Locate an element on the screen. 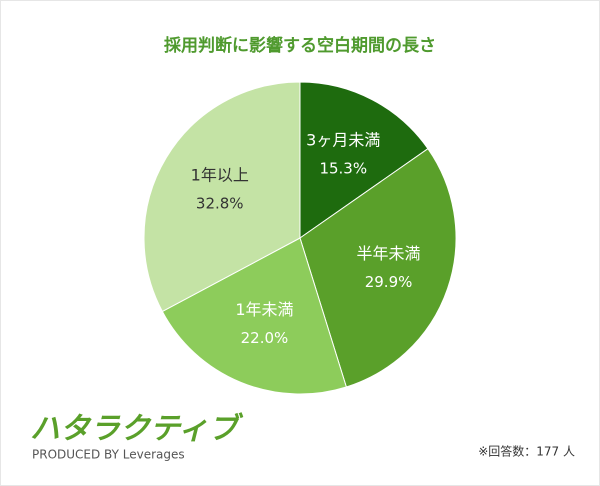 This screenshot has width=600, height=486. slice-value-label: 15.3% is located at coordinates (343, 169).